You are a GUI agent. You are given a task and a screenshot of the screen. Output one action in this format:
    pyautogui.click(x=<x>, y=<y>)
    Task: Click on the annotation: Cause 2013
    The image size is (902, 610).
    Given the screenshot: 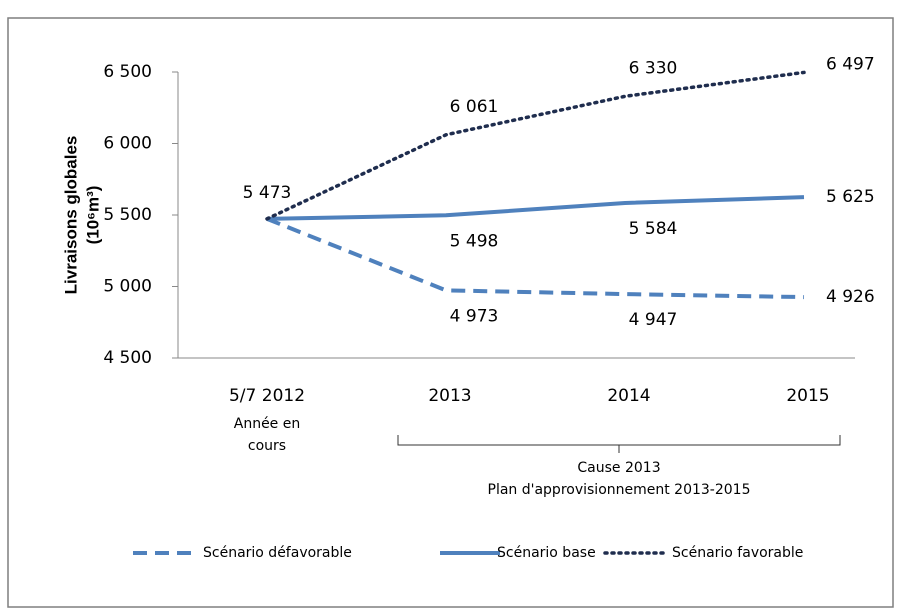 What is the action you would take?
    pyautogui.click(x=618, y=468)
    